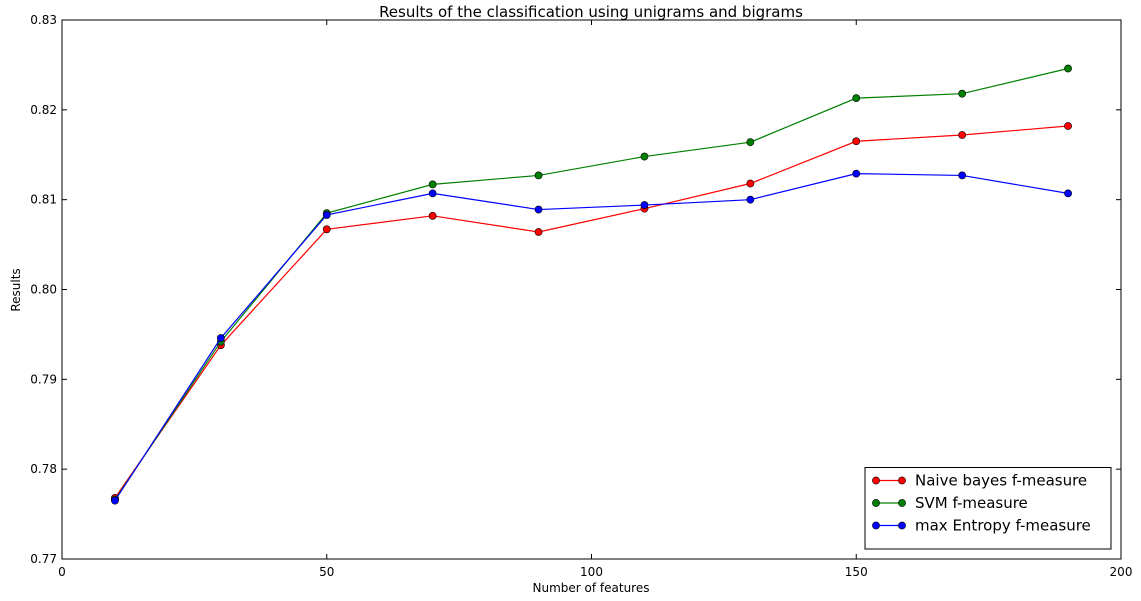 Image resolution: width=1141 pixels, height=601 pixels. I want to click on y-axis-label: Results, so click(16, 289).